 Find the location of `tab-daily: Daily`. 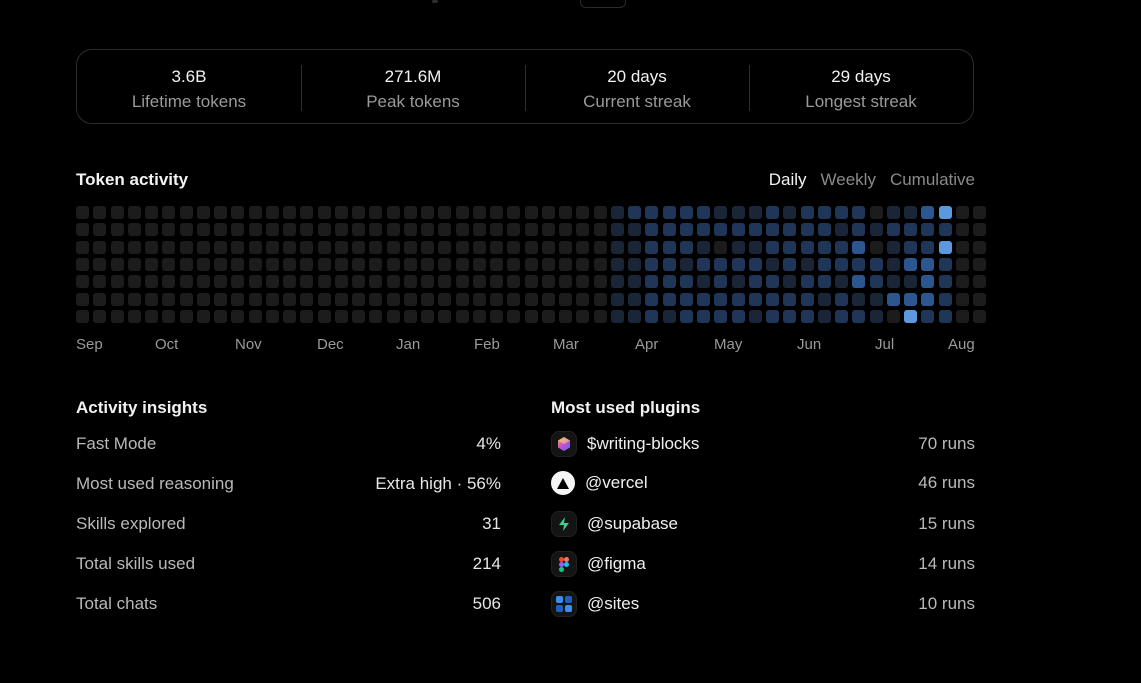

tab-daily: Daily is located at coordinates (787, 179).